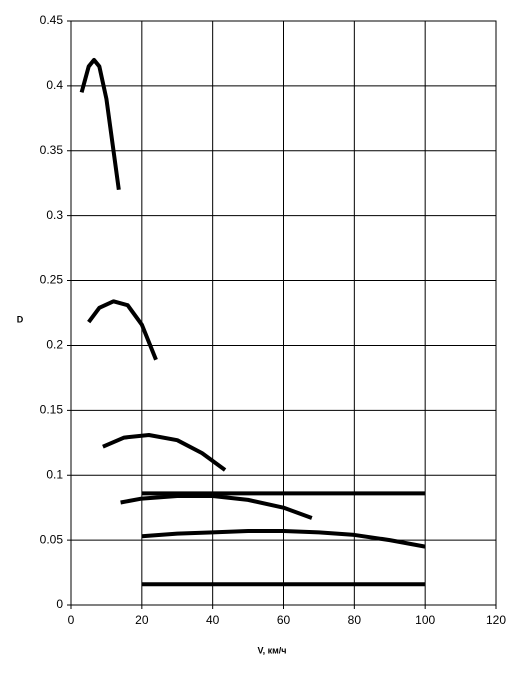 Image resolution: width=518 pixels, height=674 pixels. Describe the element at coordinates (52, 150) in the screenshot. I see `y-tick-label: 0.35` at that location.